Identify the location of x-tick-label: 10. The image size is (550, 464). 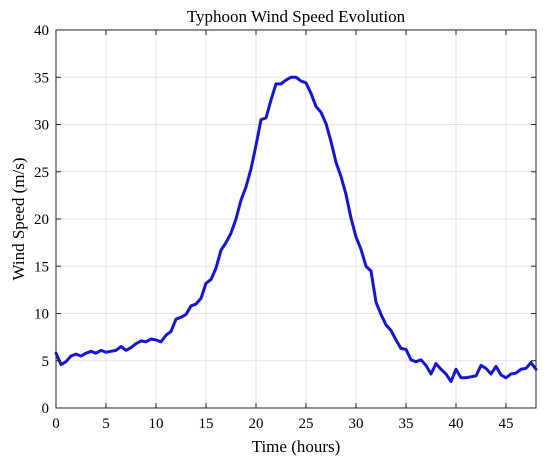
(156, 424).